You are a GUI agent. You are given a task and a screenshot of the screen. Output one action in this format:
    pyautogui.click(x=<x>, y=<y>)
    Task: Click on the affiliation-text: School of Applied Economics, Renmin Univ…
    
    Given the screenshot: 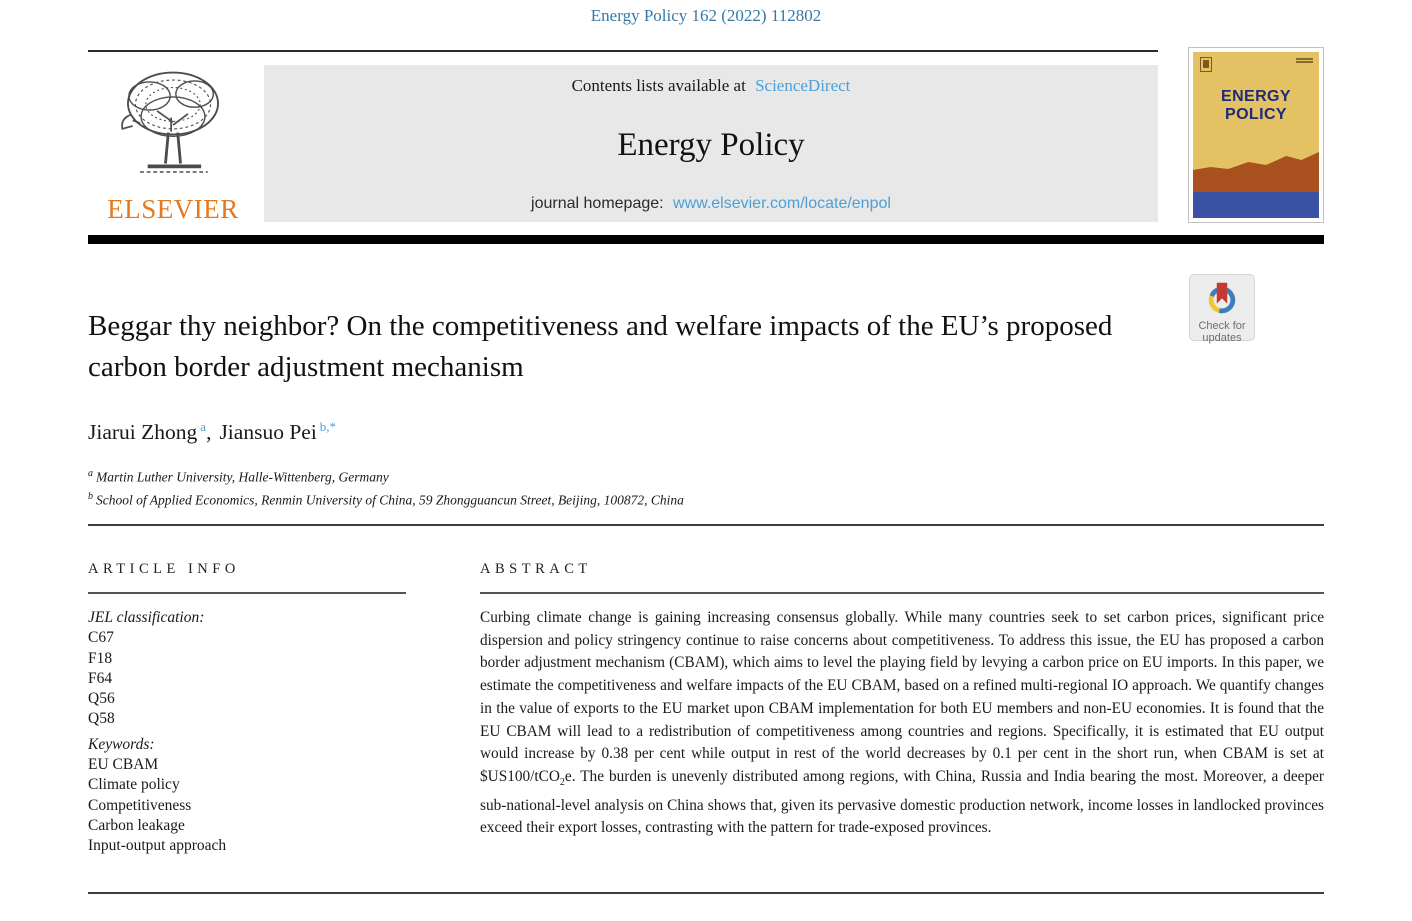 What is the action you would take?
    pyautogui.click(x=390, y=500)
    